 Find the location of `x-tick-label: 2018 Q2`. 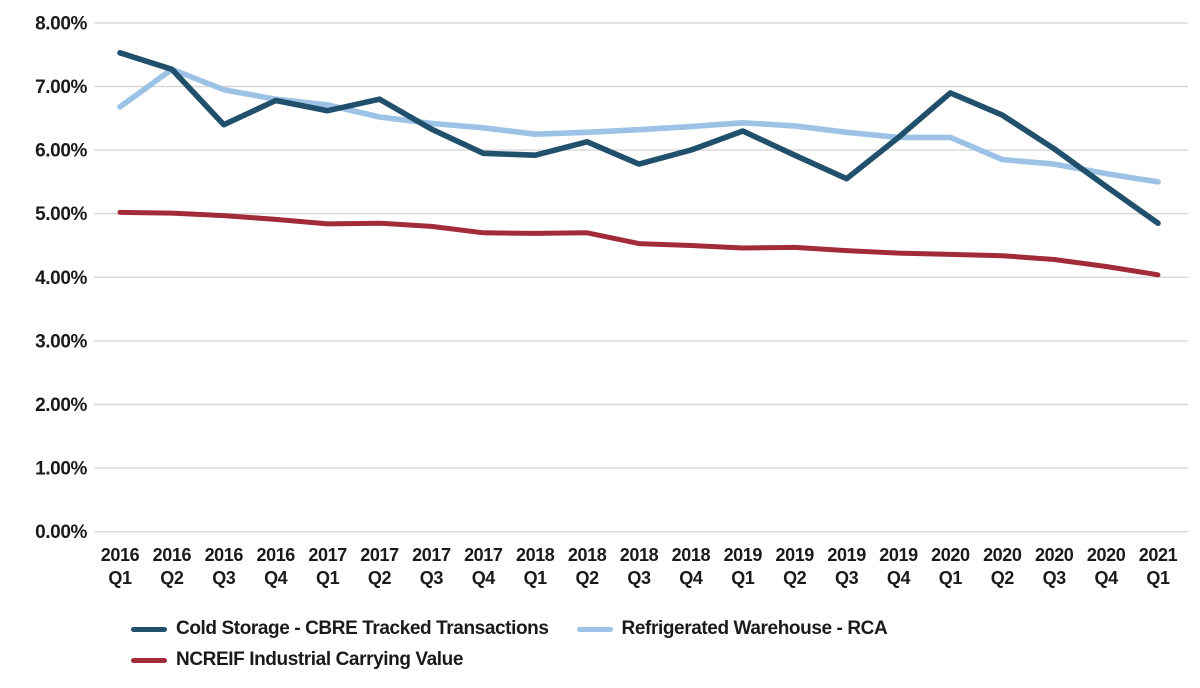

x-tick-label: 2018 Q2 is located at coordinates (587, 566).